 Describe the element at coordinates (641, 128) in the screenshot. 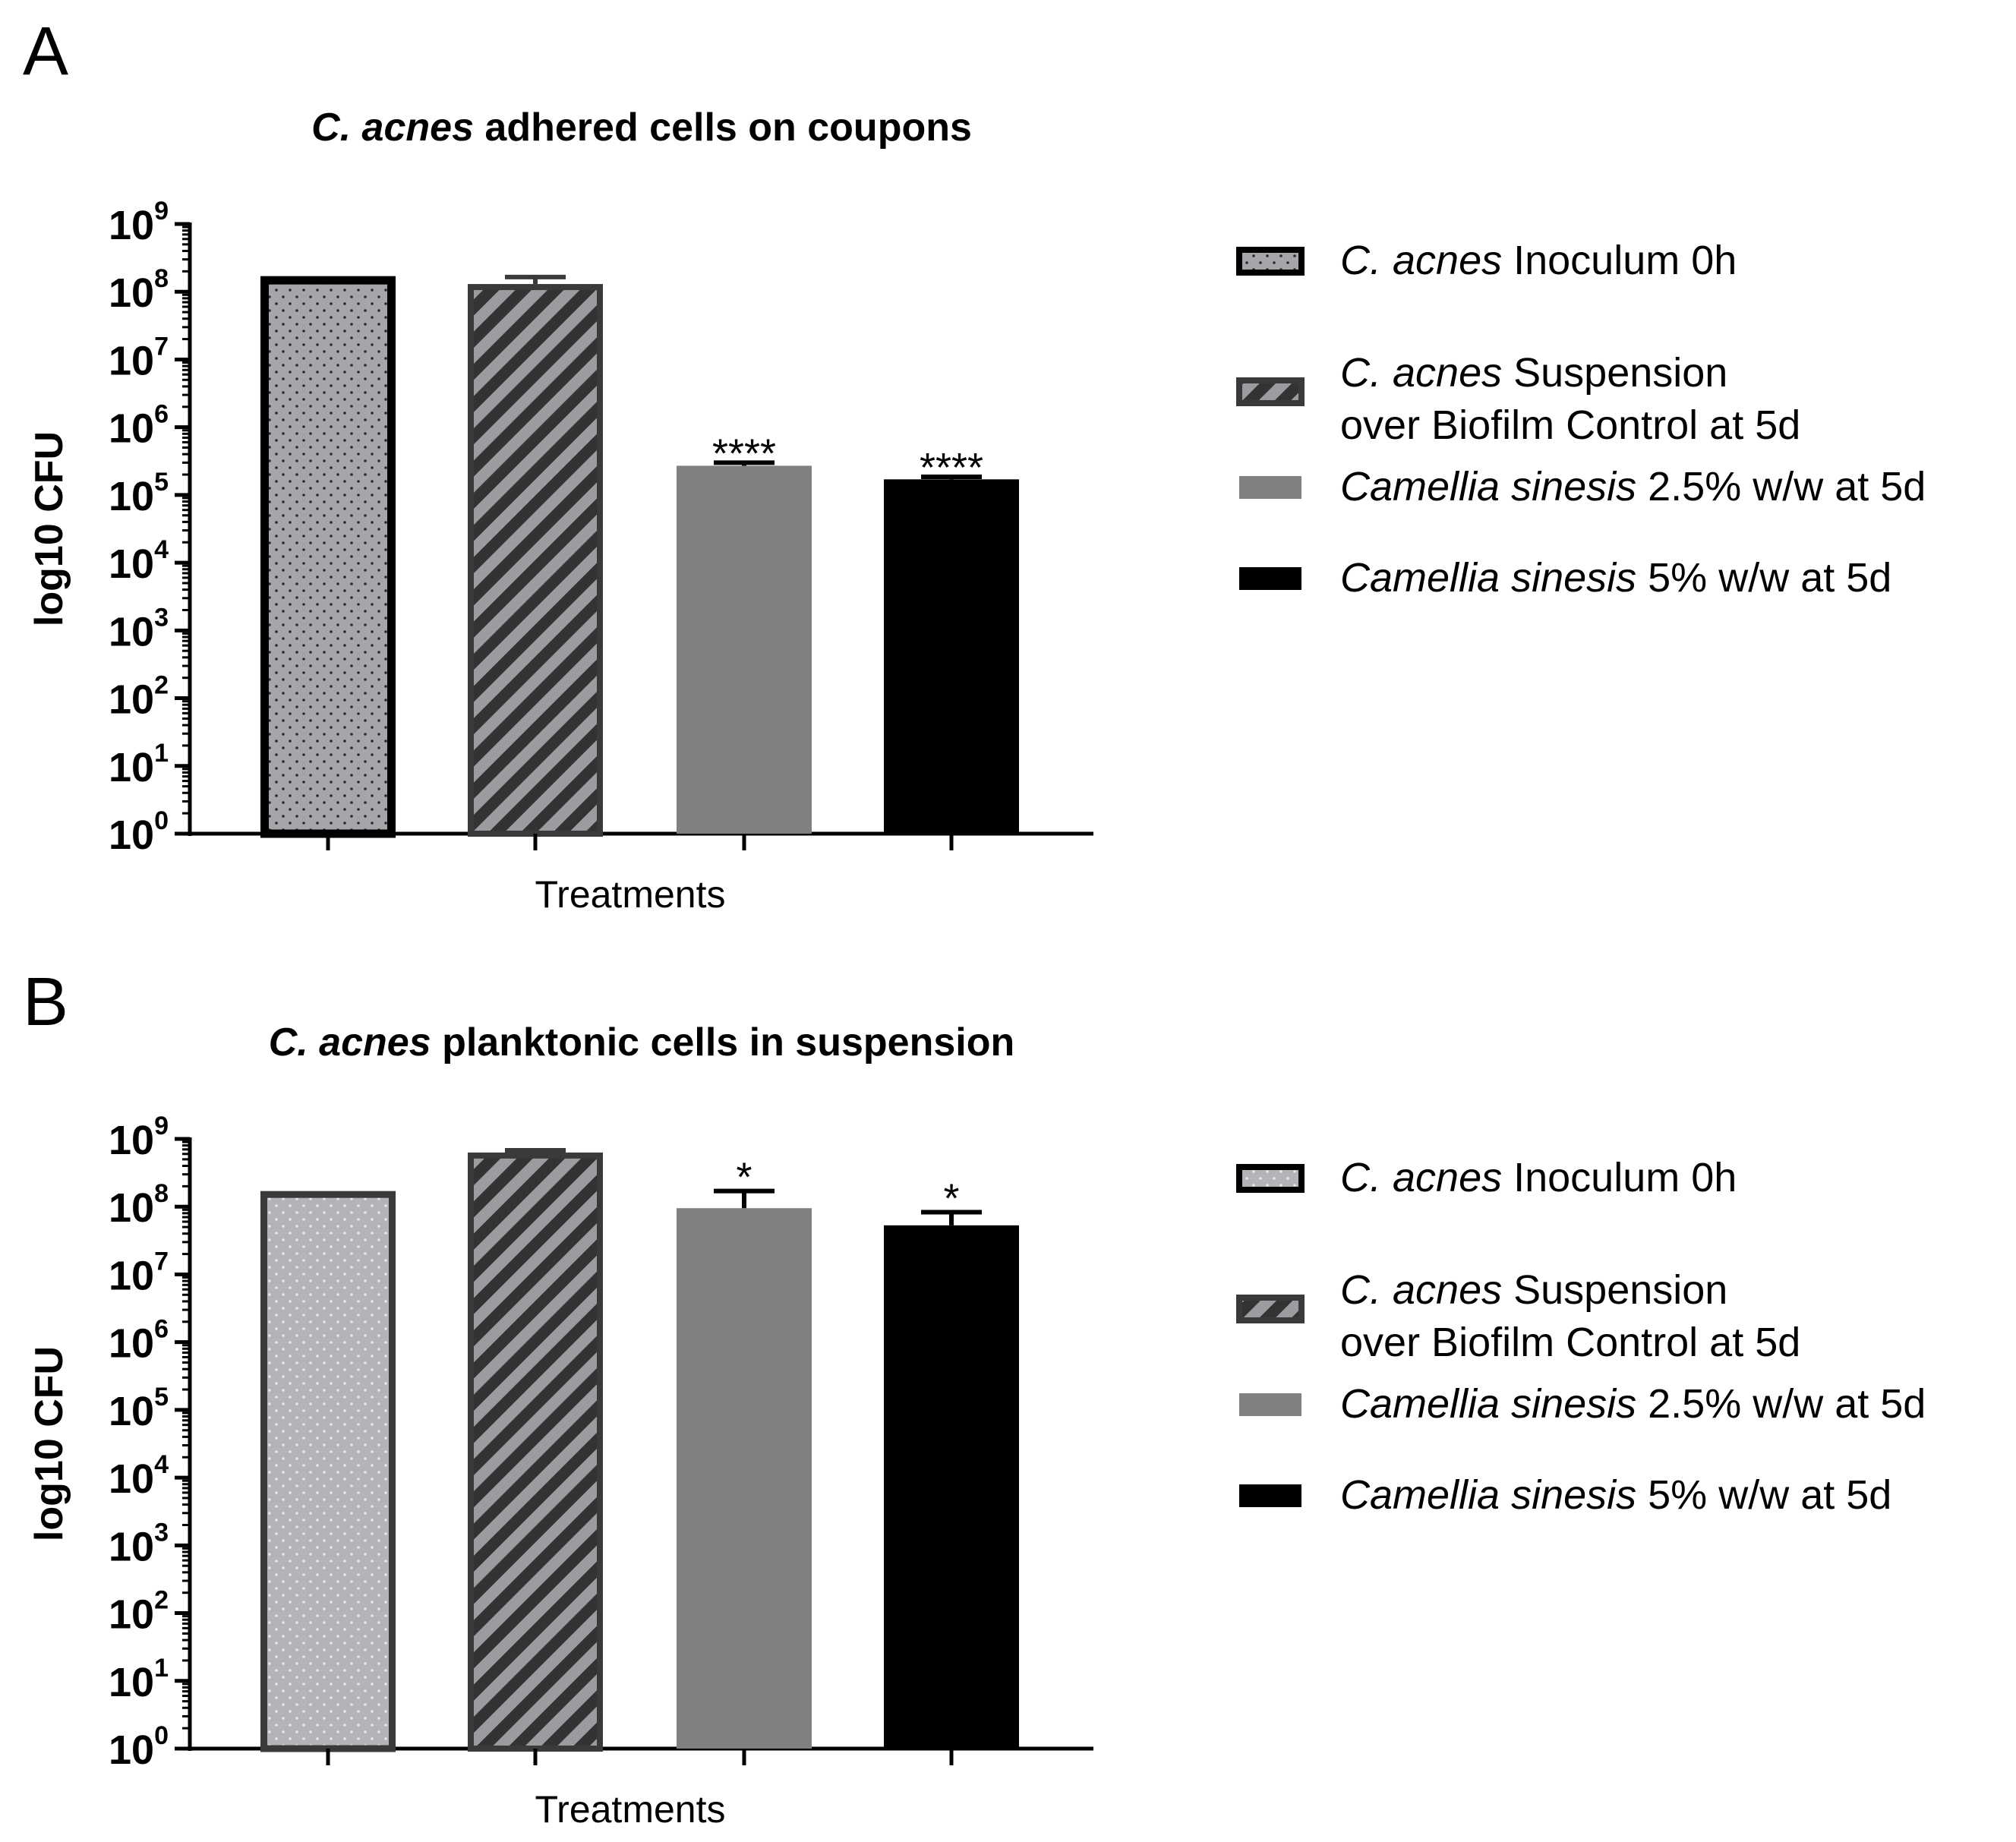

I see `chart-title: C. acnes adhered cells on coupons` at that location.